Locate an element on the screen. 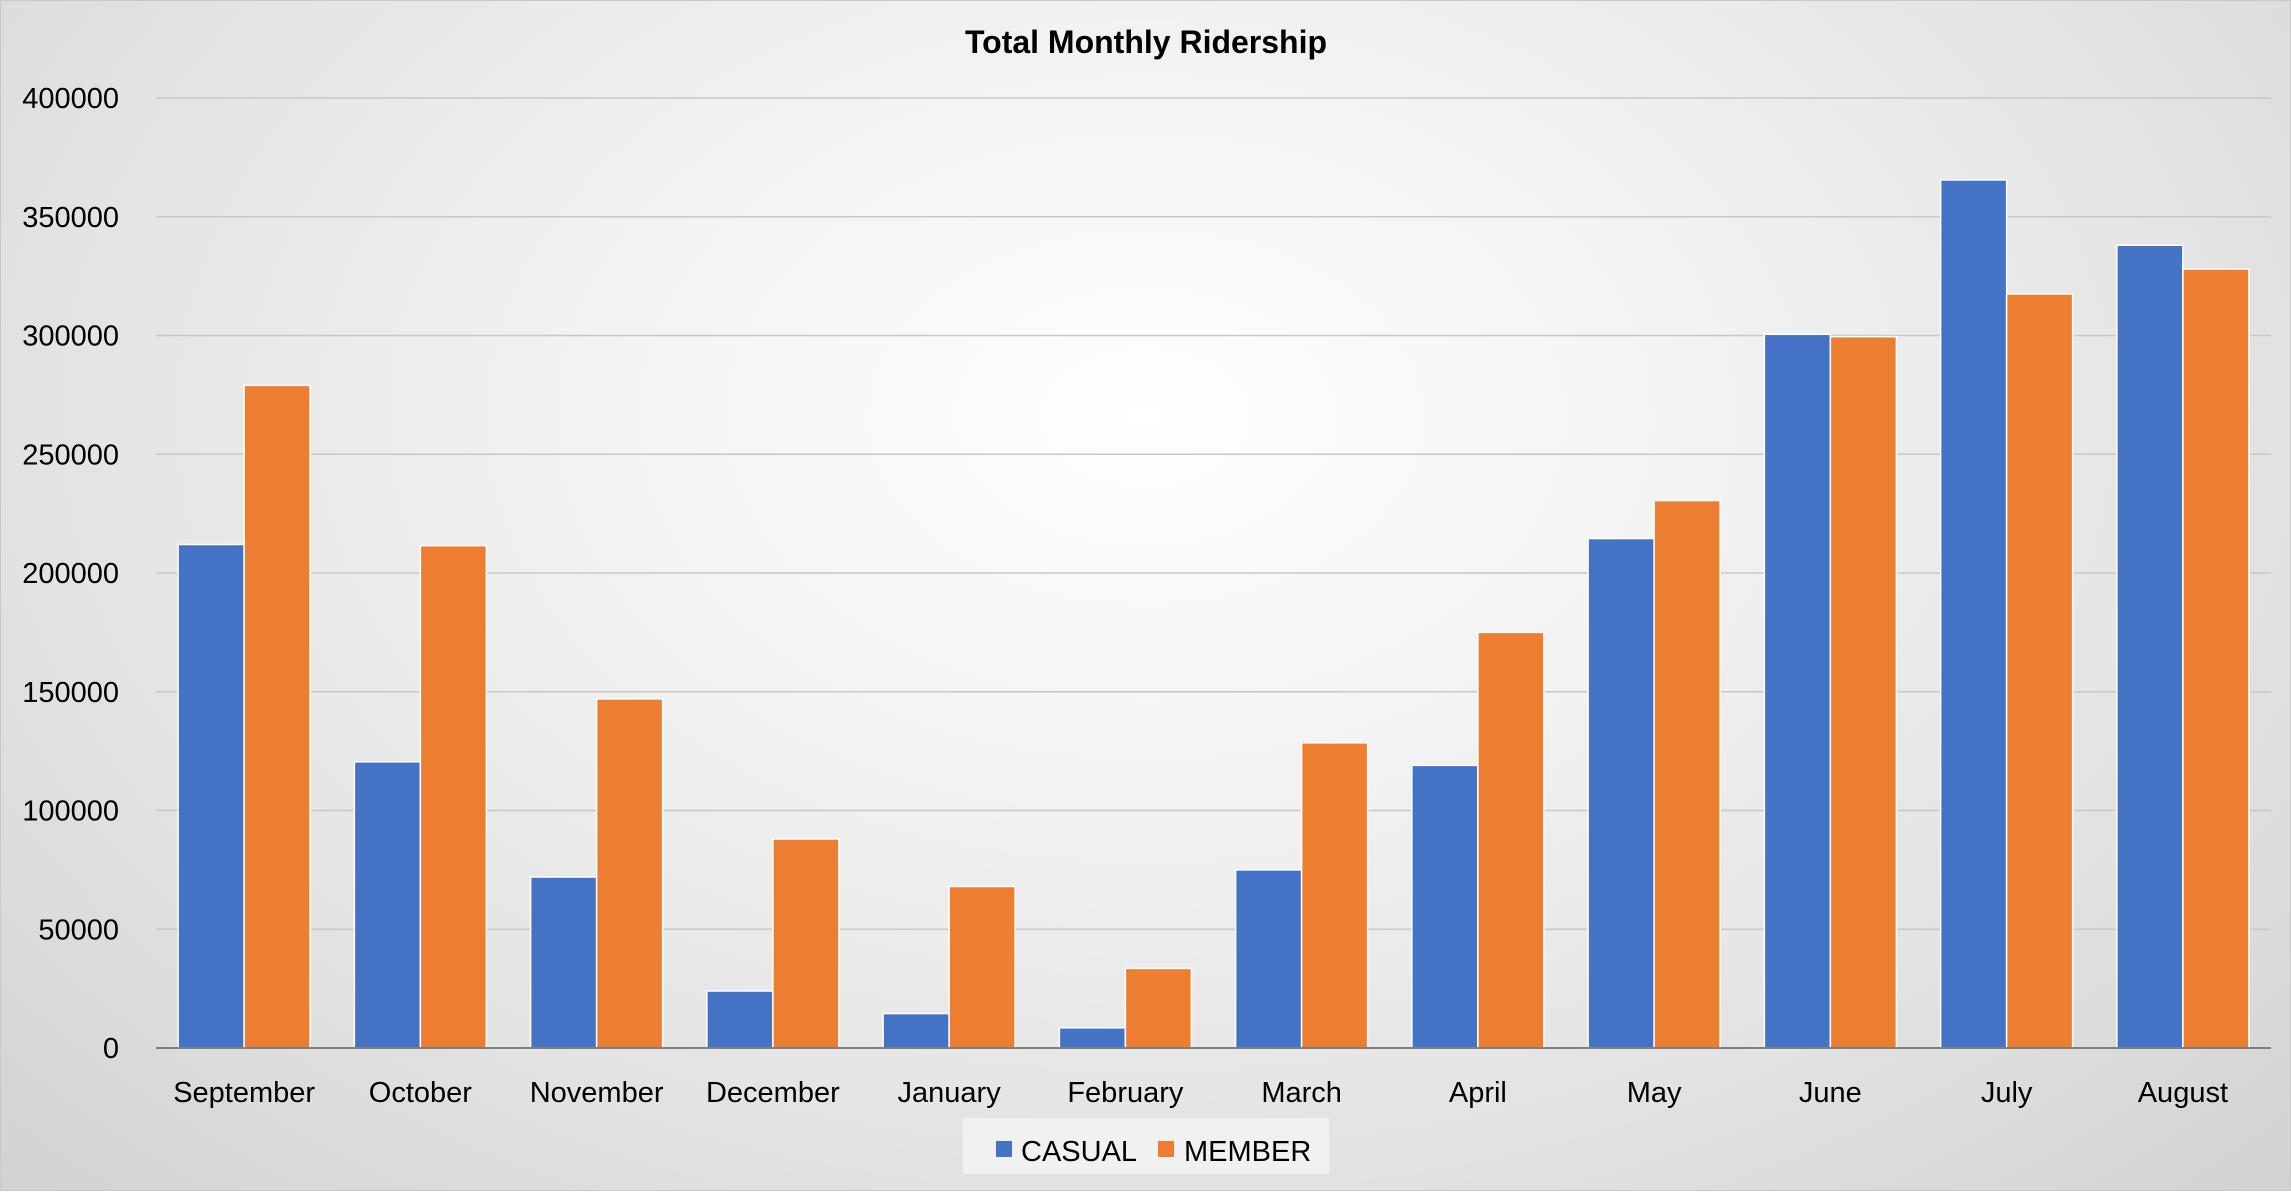 The image size is (2291, 1192). legend: CASUAL MEMBER is located at coordinates (1146, 1146).